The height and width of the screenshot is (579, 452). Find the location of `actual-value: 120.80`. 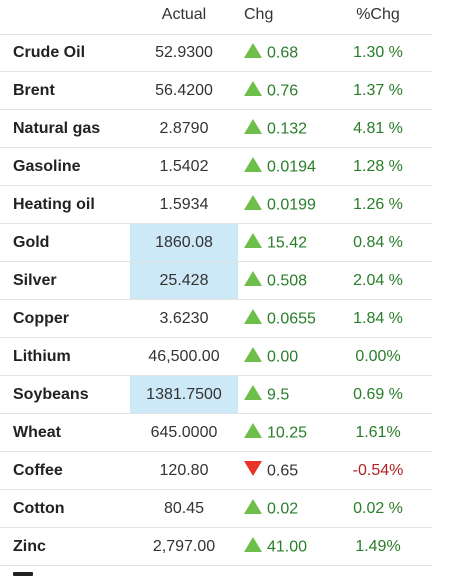

actual-value: 120.80 is located at coordinates (184, 470).